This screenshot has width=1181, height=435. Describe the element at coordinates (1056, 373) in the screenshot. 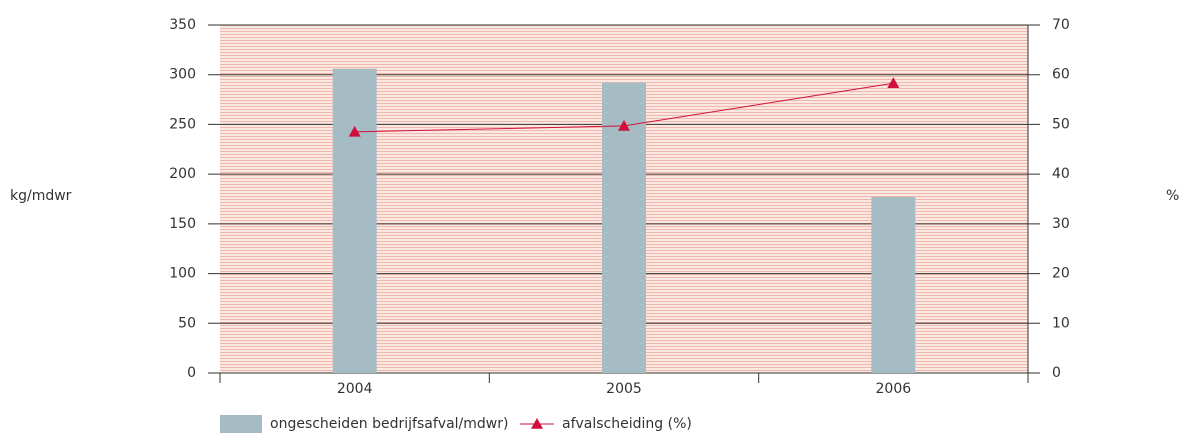

I see `y2-tick-label: 0` at that location.